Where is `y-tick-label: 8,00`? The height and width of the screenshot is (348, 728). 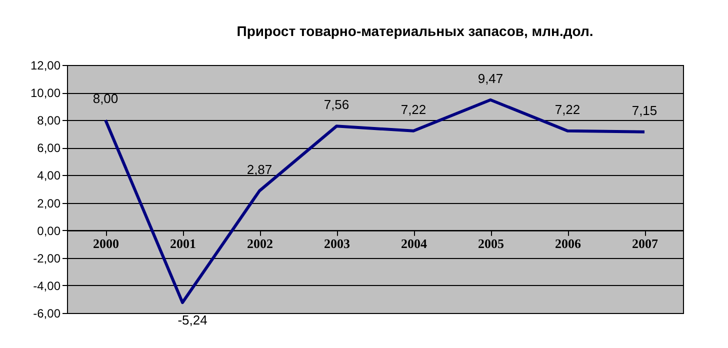
y-tick-label: 8,00 is located at coordinates (49, 121).